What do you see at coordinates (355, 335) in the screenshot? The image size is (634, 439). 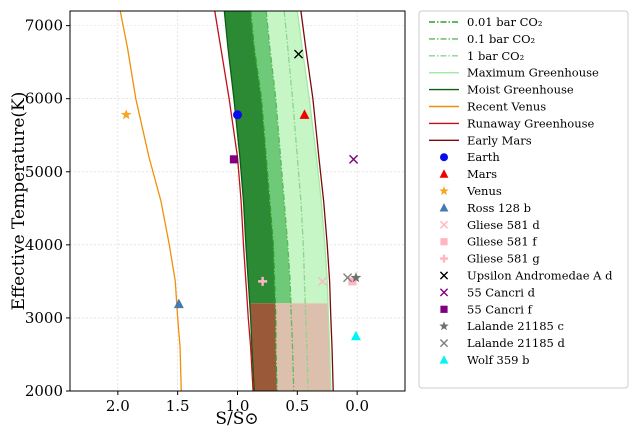 I see `planet-marker-wolf-359-b` at bounding box center [355, 335].